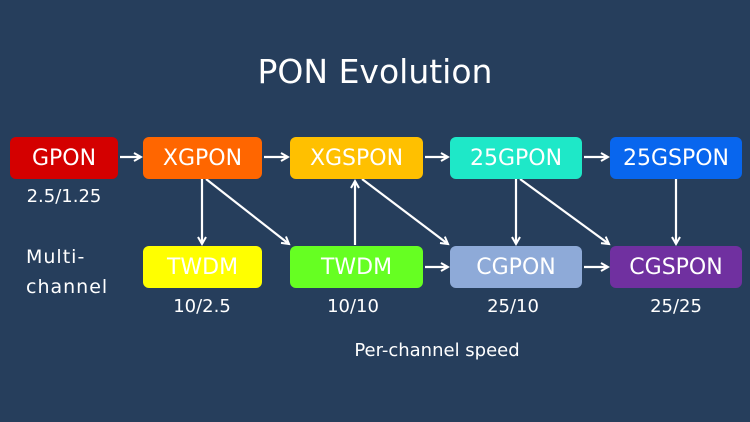 The width and height of the screenshot is (750, 422). I want to click on node-label: CGPON, so click(516, 267).